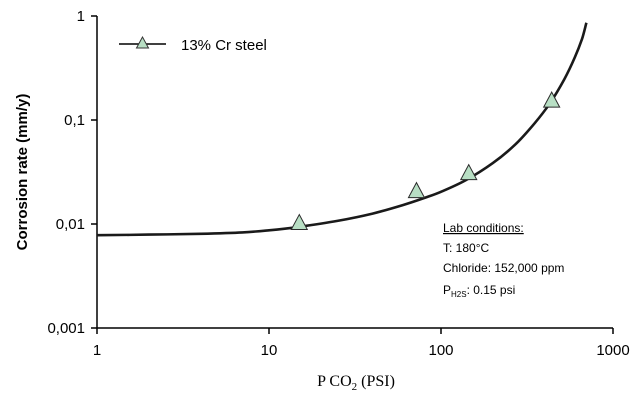 This screenshot has width=640, height=406. Describe the element at coordinates (479, 291) in the screenshot. I see `annotation-h2s-pressure: PH2S: 0.15 psi` at that location.